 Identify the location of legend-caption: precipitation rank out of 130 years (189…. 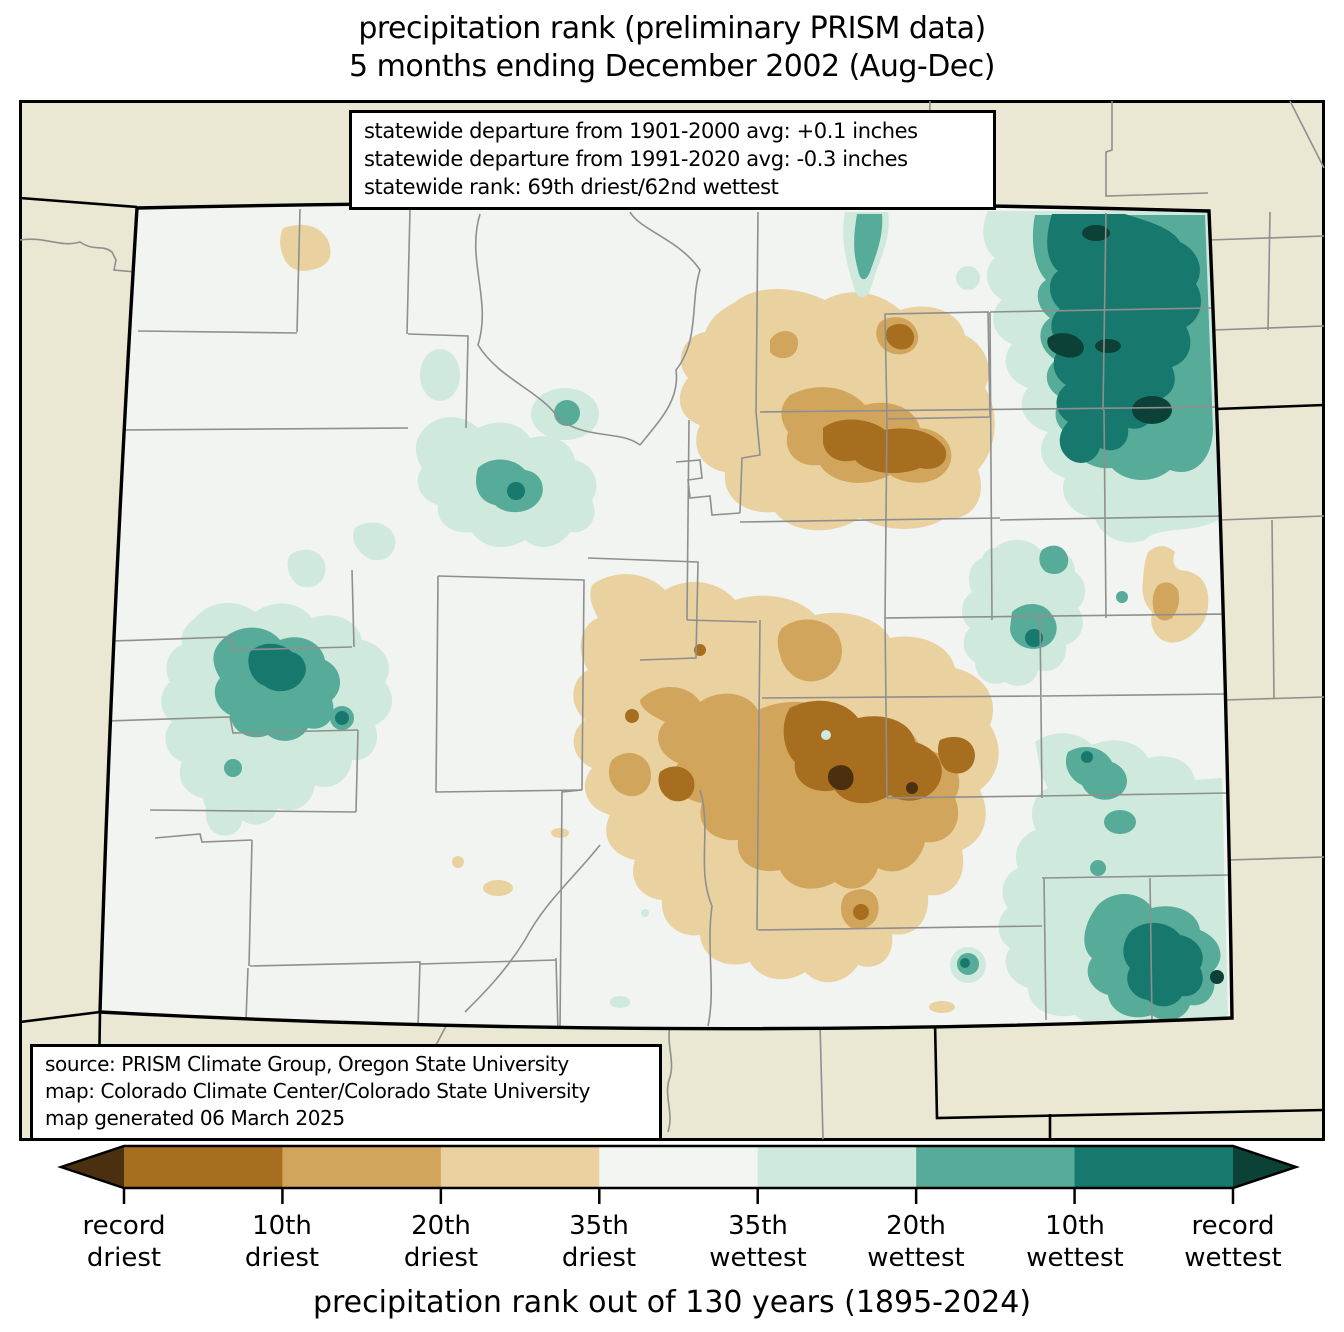
(672, 1302).